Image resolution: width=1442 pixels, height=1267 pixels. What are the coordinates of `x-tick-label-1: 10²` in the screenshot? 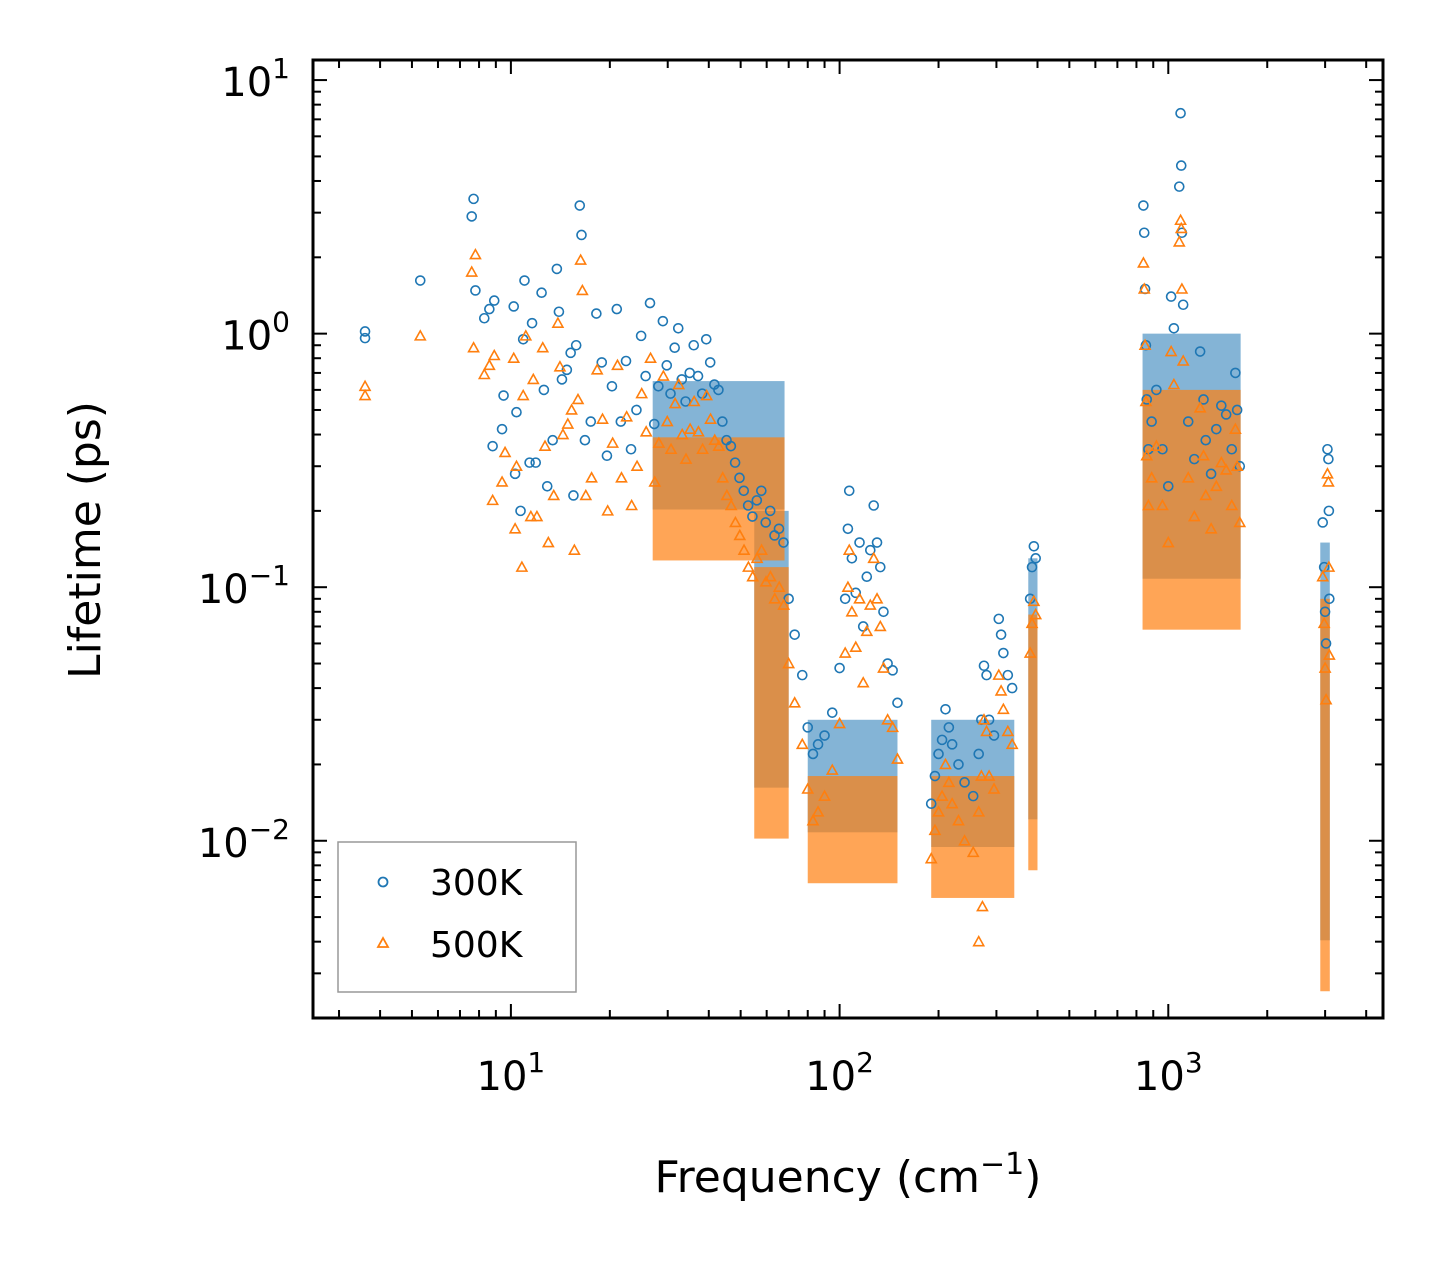 It's located at (839, 1073).